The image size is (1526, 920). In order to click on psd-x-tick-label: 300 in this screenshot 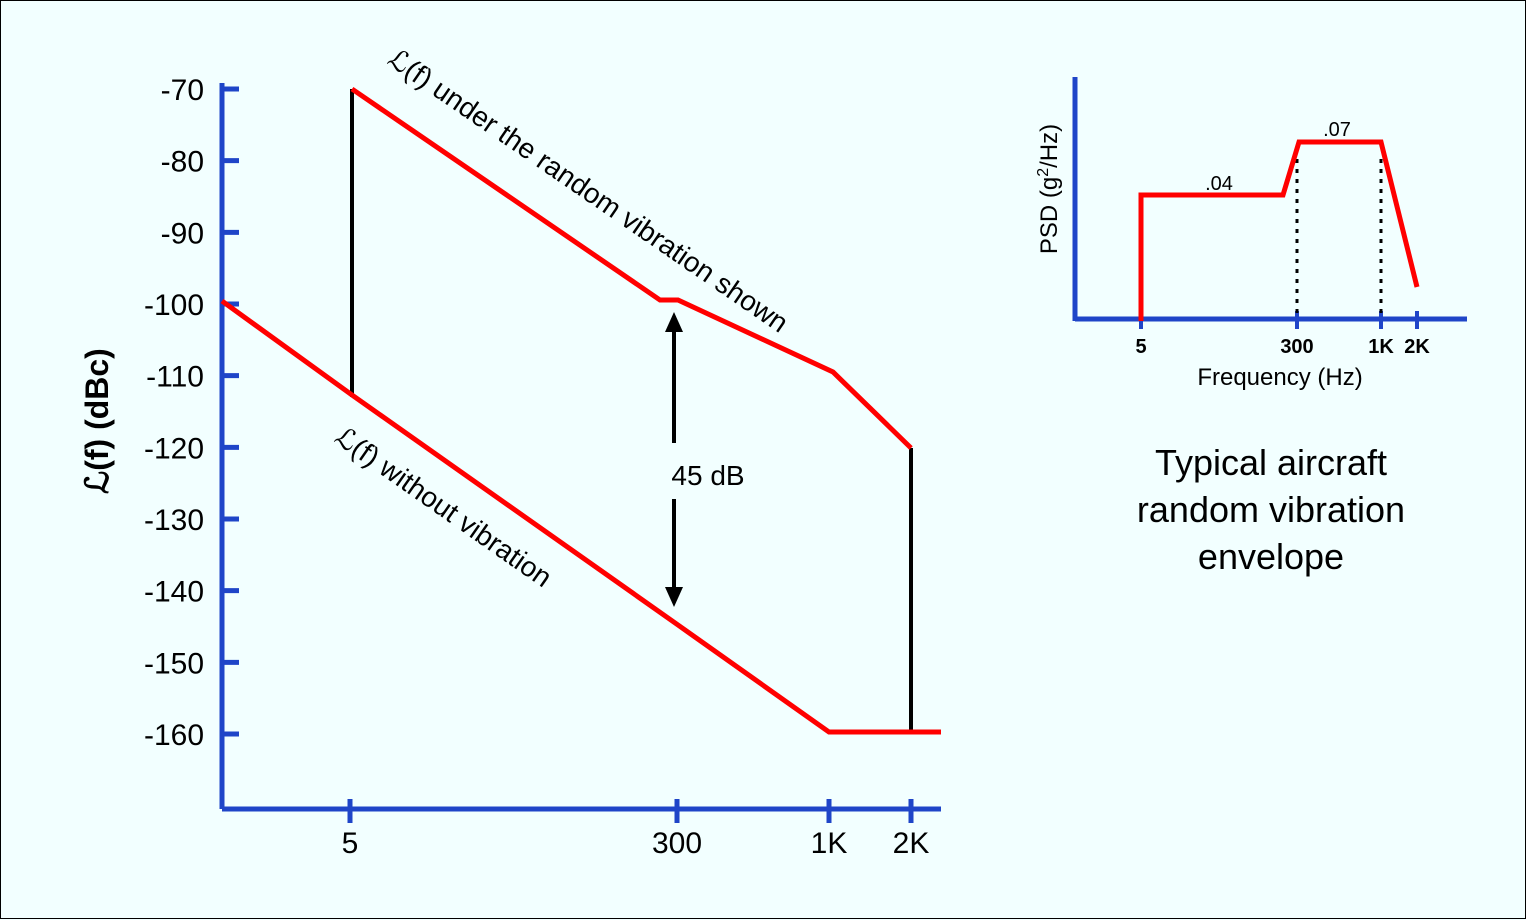, I will do `click(1296, 347)`.